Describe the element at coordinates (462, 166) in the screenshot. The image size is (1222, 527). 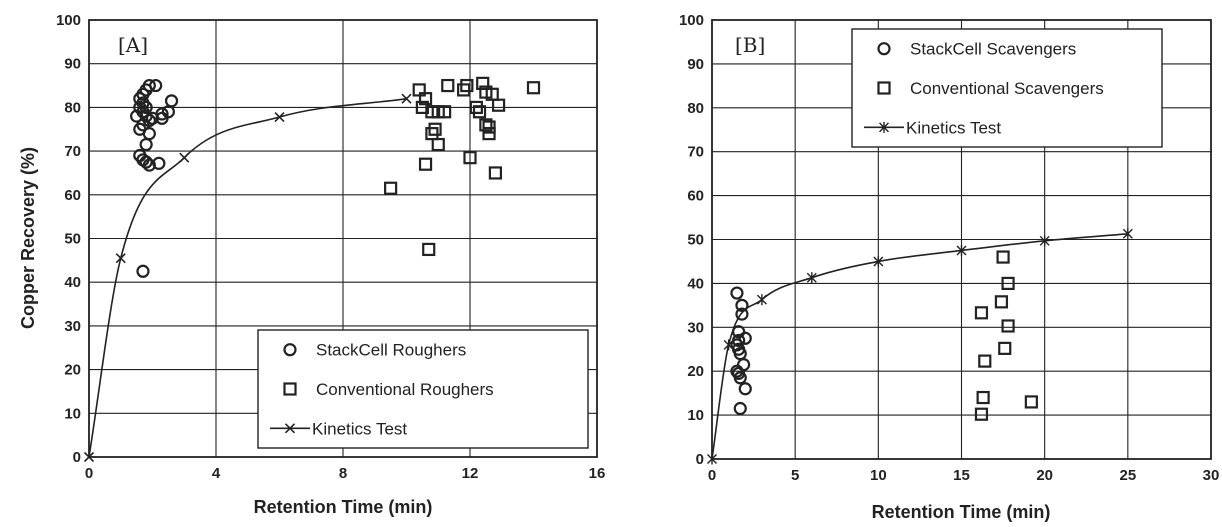
I see `series-conventional-roughers` at that location.